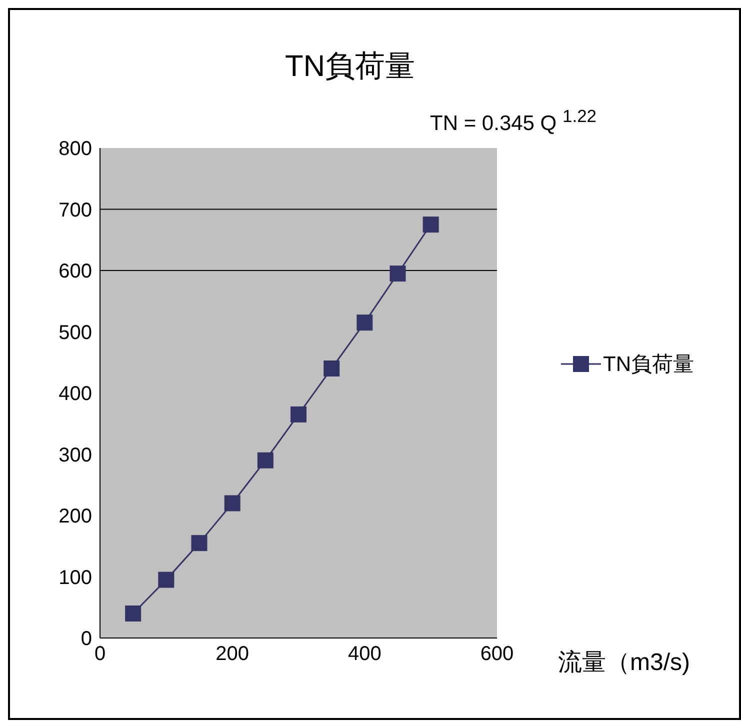  What do you see at coordinates (648, 365) in the screenshot?
I see `legend-label: TN負荷量` at bounding box center [648, 365].